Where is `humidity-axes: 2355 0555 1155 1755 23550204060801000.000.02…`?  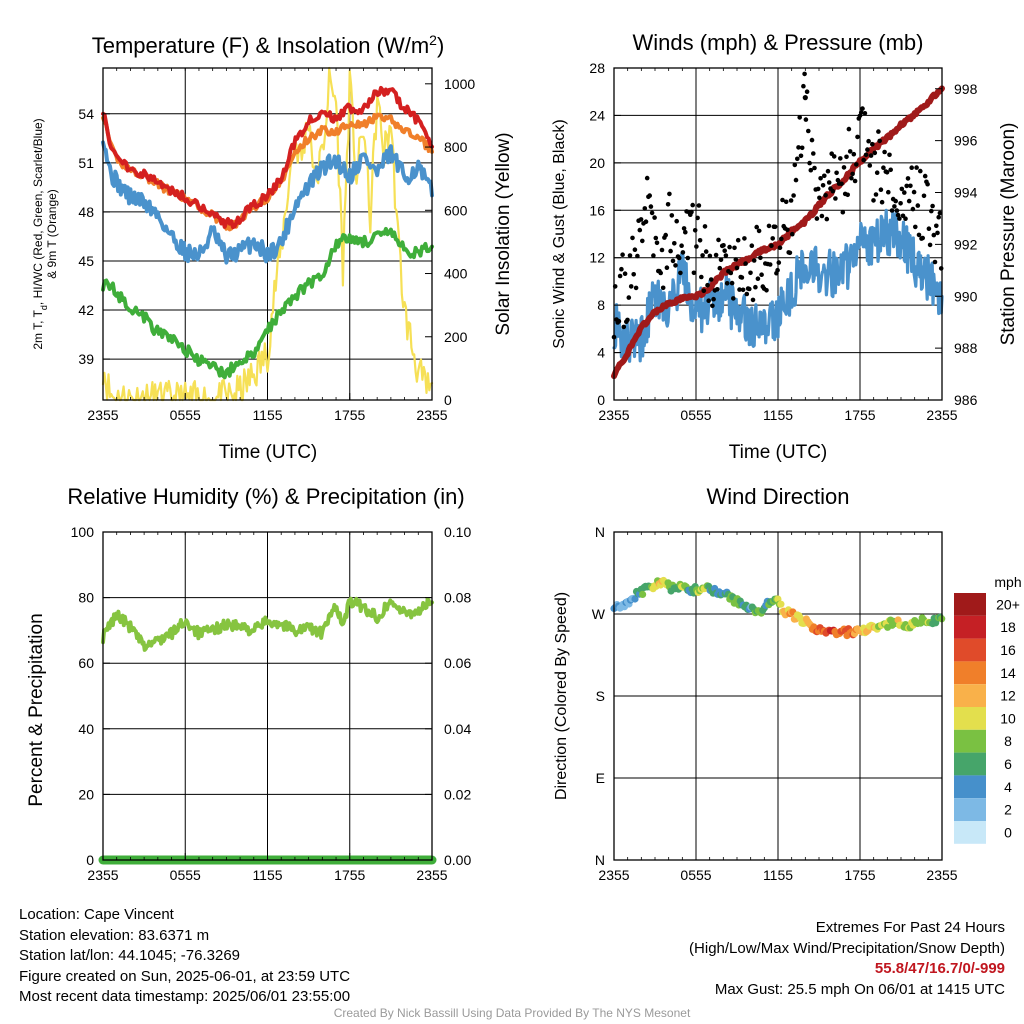 humidity-axes: 2355 0555 1155 1755 23550204060801000.000.02… is located at coordinates (271, 703).